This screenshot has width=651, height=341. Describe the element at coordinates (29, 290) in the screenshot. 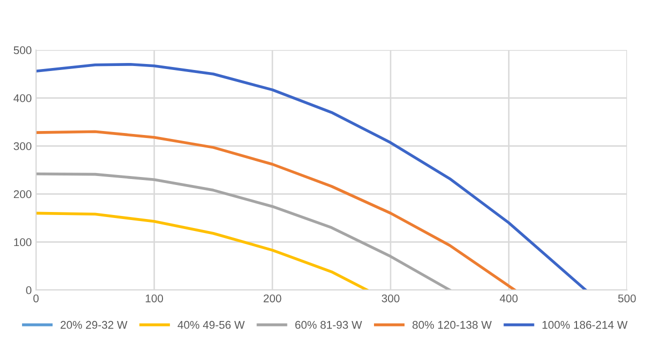

I see `y-tick-label: 0` at that location.